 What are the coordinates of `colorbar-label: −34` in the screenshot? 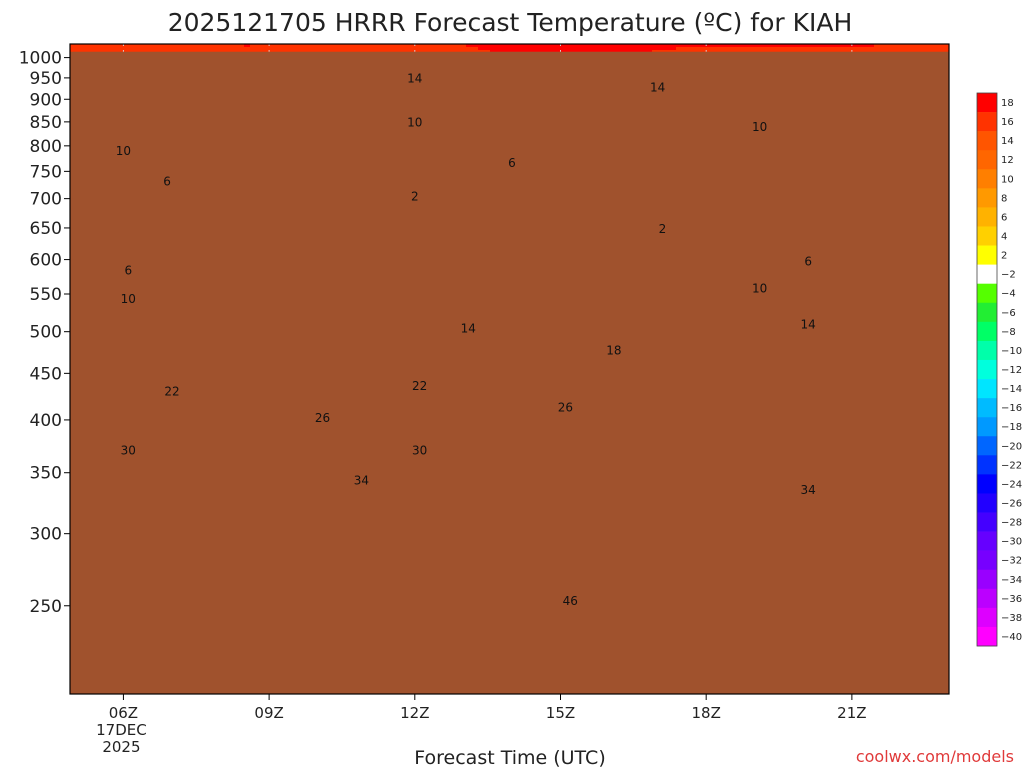 It's located at (1011, 580).